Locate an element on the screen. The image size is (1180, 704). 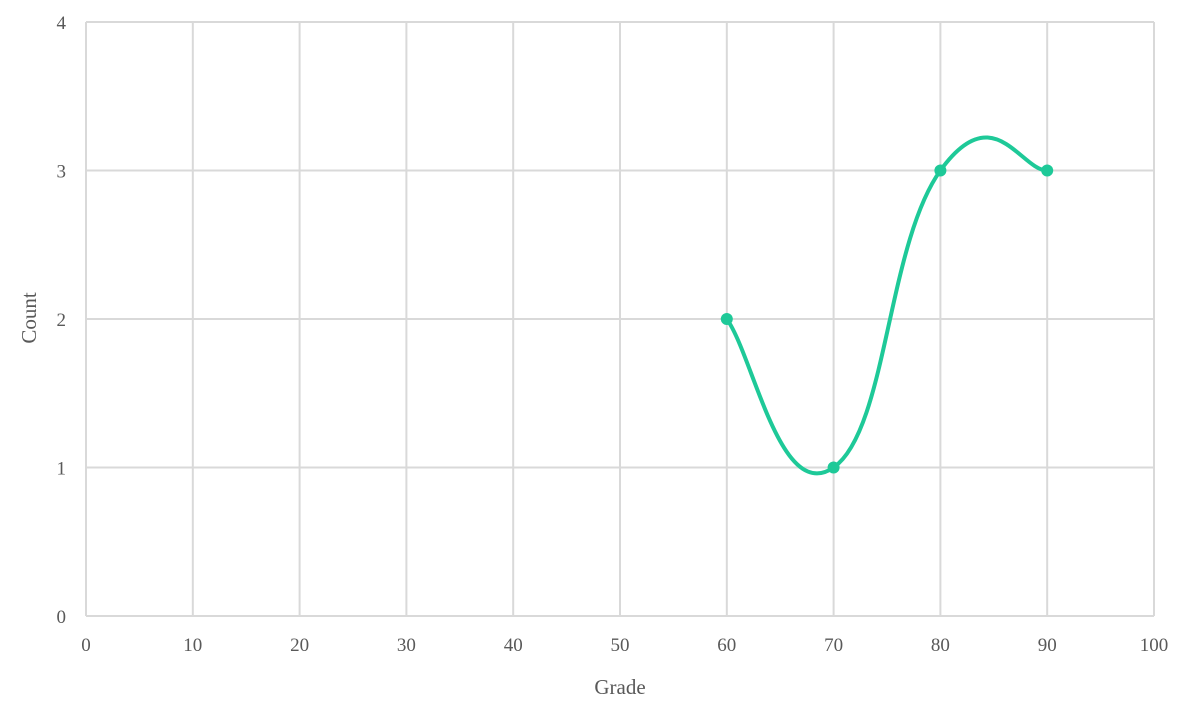
x-tick-label: 30 is located at coordinates (406, 645).